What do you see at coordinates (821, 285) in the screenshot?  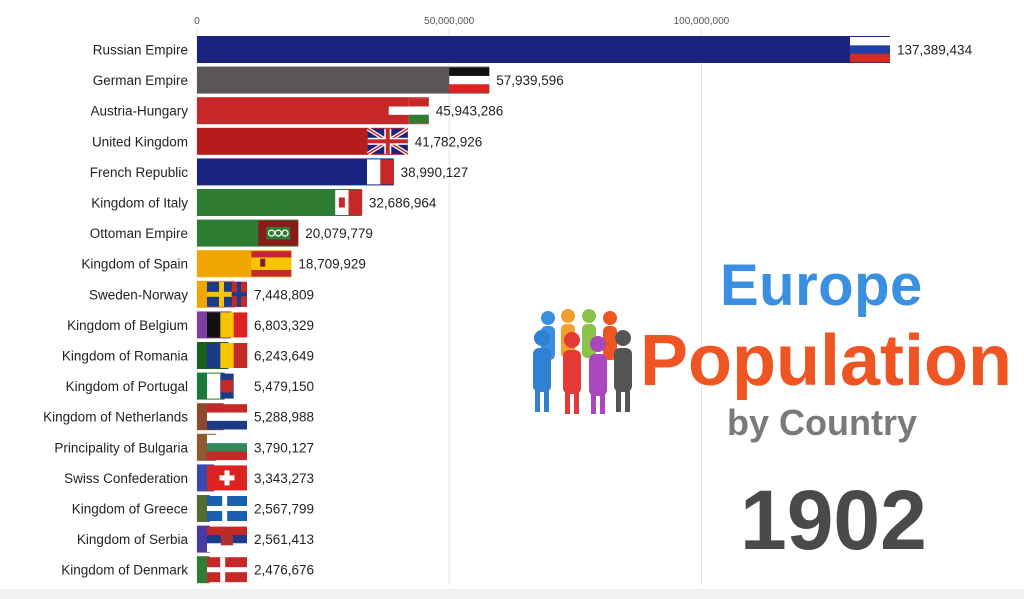 I see `title-line-1: Europe` at bounding box center [821, 285].